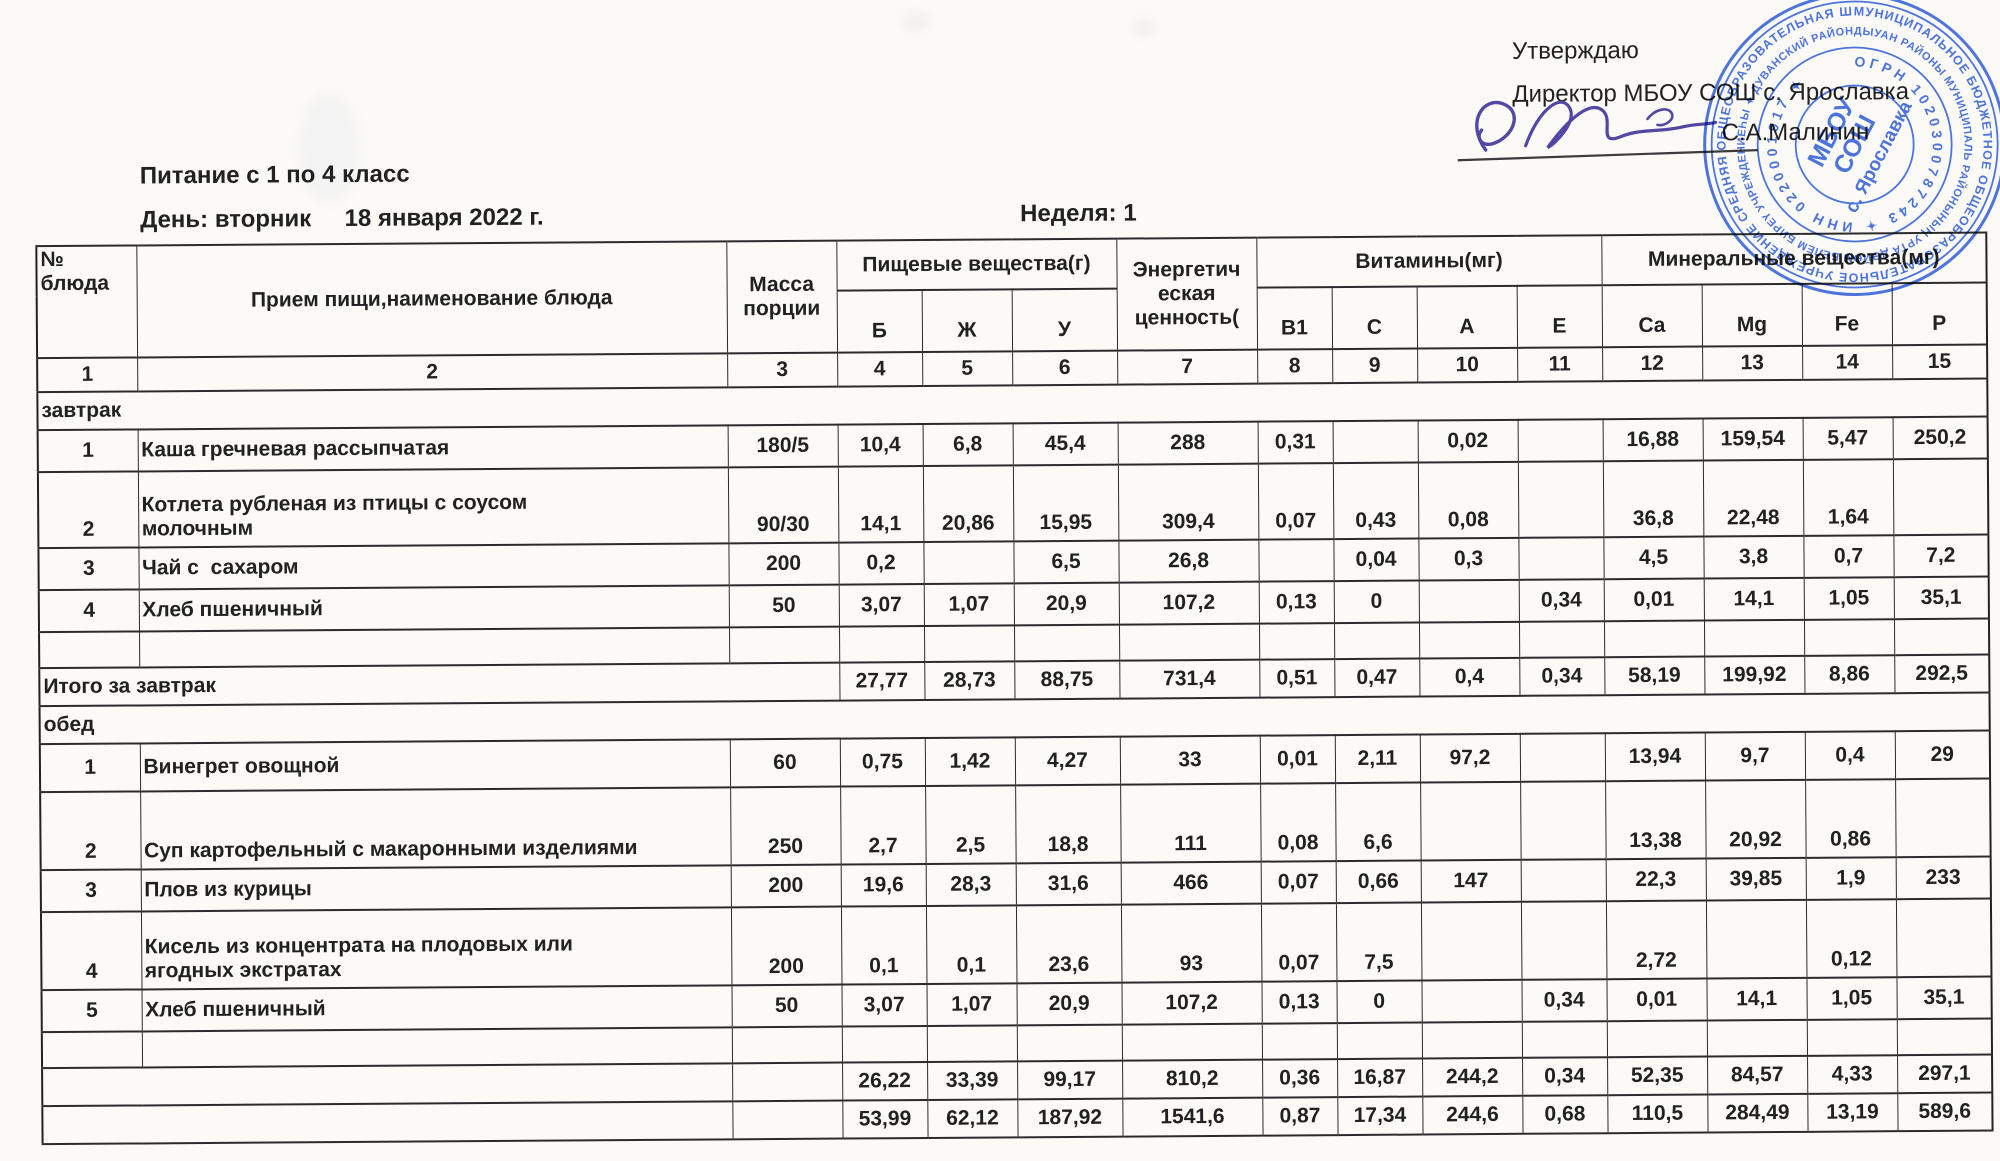  Describe the element at coordinates (1070, 1080) in the screenshot. I see `value-cell: 99,17` at that location.